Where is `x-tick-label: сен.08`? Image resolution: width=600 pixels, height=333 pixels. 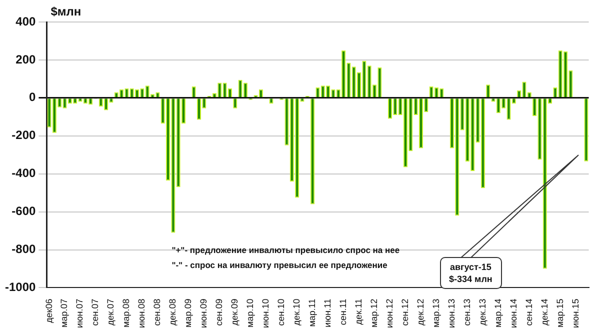
x-tick-label: сен.08 is located at coordinates (157, 312).